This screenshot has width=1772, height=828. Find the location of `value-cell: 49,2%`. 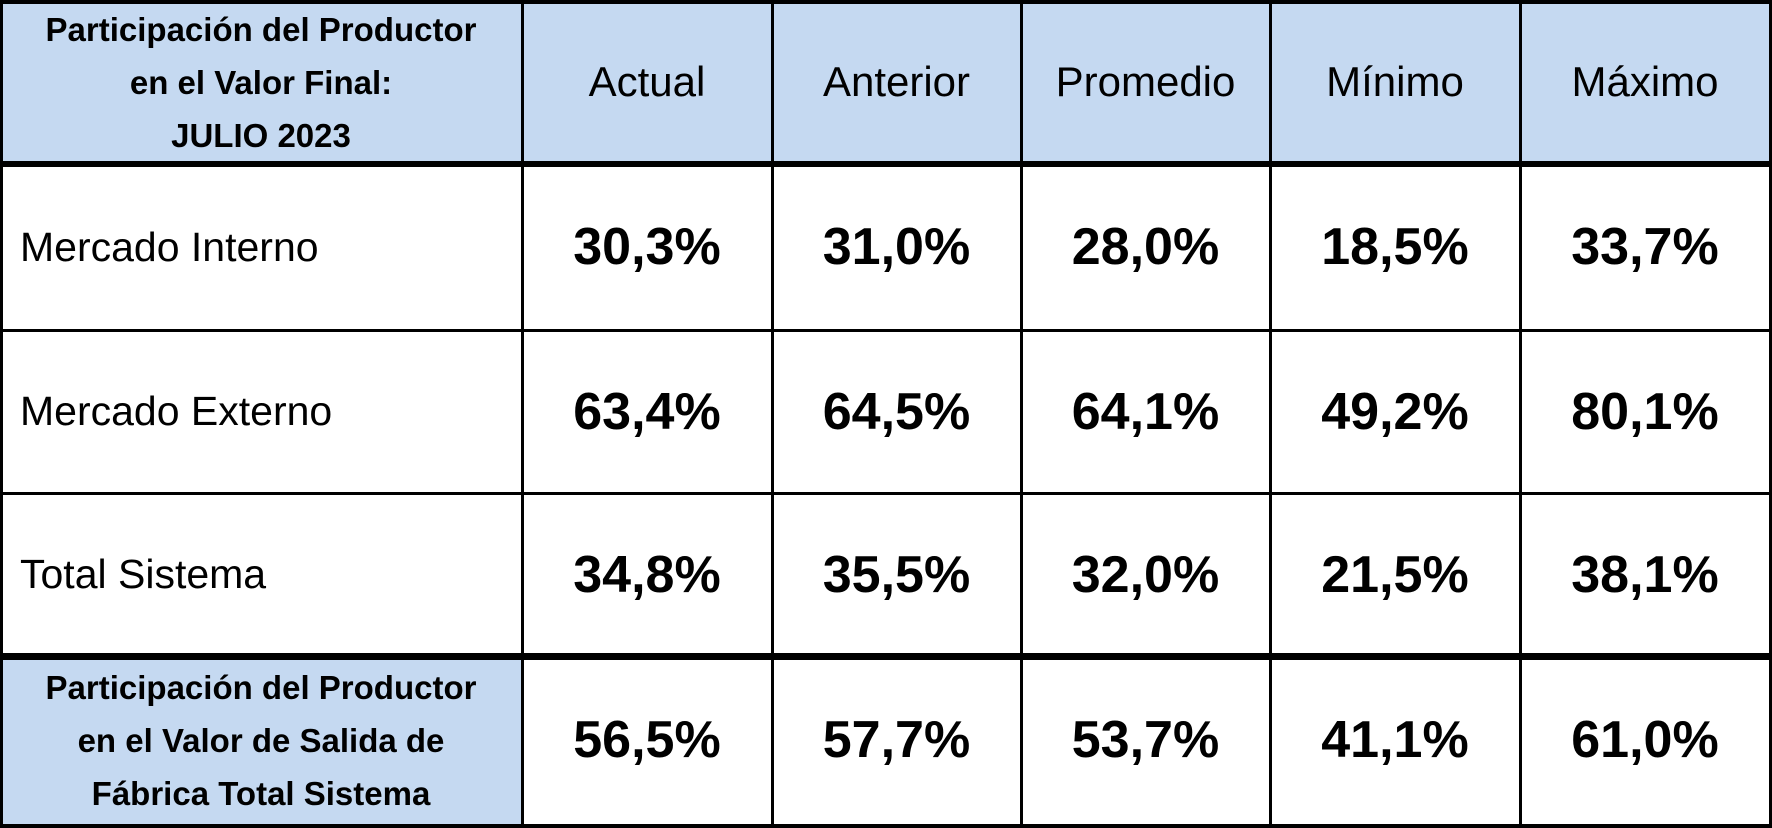

value-cell: 49,2% is located at coordinates (1395, 411).